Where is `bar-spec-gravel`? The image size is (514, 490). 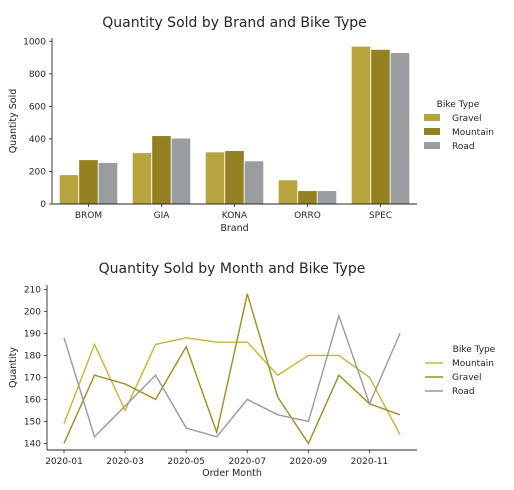 bar-spec-gravel is located at coordinates (361, 125).